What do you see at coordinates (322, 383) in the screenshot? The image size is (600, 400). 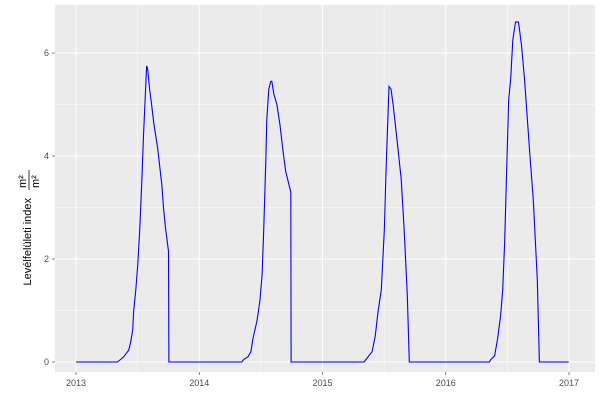 I see `x-tick-label: 2015` at bounding box center [322, 383].